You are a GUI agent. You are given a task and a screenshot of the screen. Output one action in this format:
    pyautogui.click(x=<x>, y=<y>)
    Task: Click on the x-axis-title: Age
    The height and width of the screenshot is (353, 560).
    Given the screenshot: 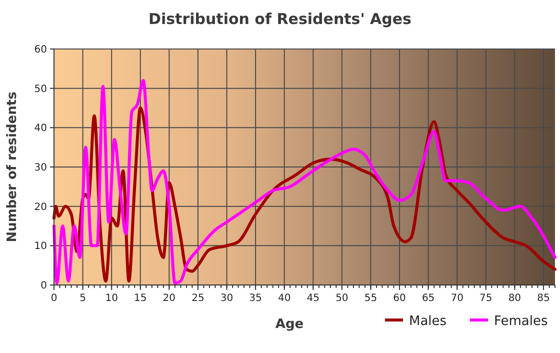 What is the action you would take?
    pyautogui.click(x=289, y=324)
    